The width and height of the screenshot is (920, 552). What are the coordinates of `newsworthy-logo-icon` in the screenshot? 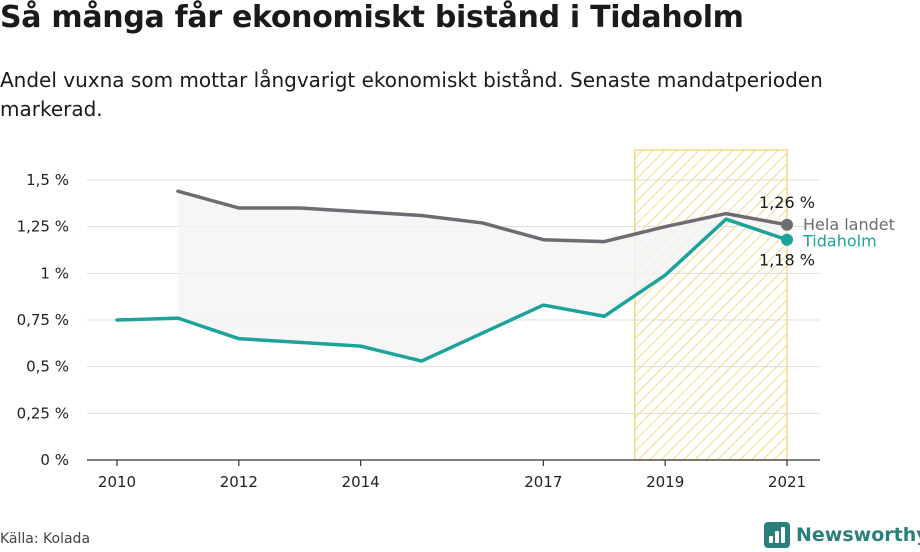 It's located at (777, 535).